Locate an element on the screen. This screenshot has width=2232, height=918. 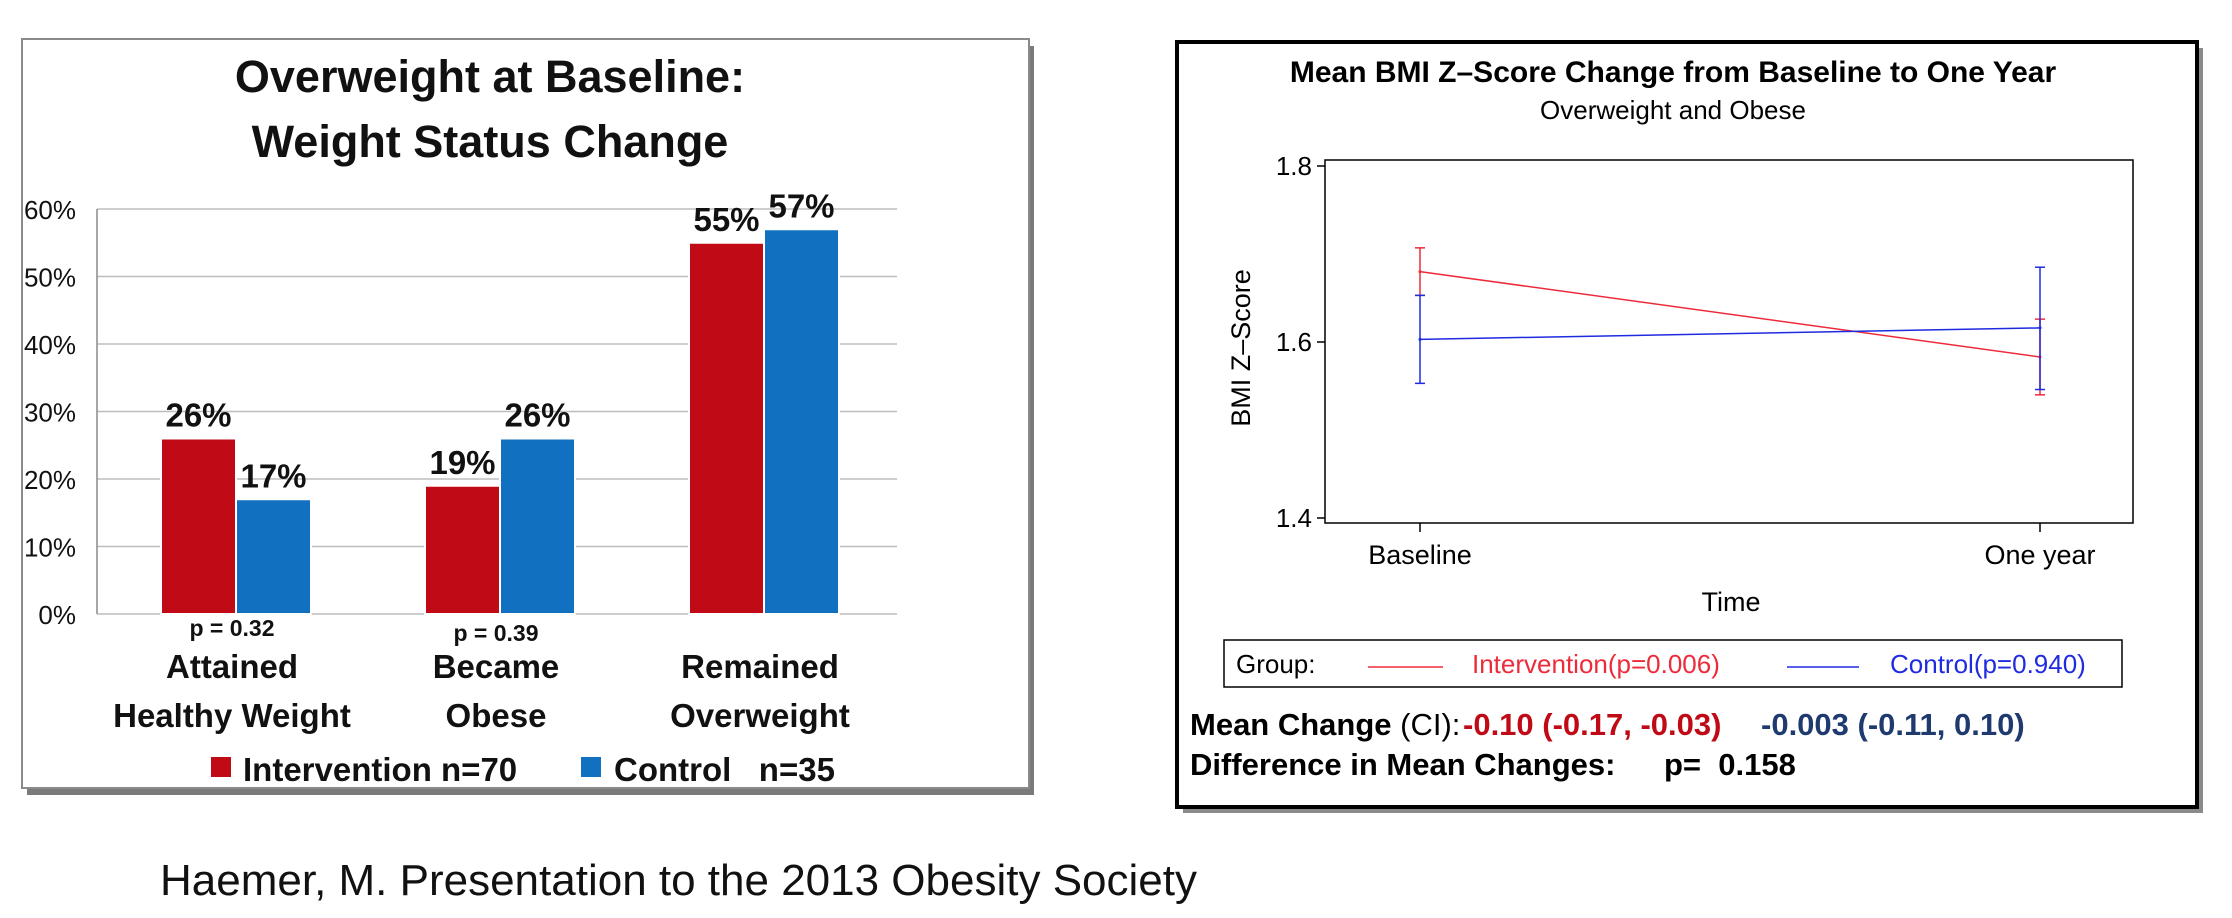
category-label: Remained is located at coordinates (760, 666).